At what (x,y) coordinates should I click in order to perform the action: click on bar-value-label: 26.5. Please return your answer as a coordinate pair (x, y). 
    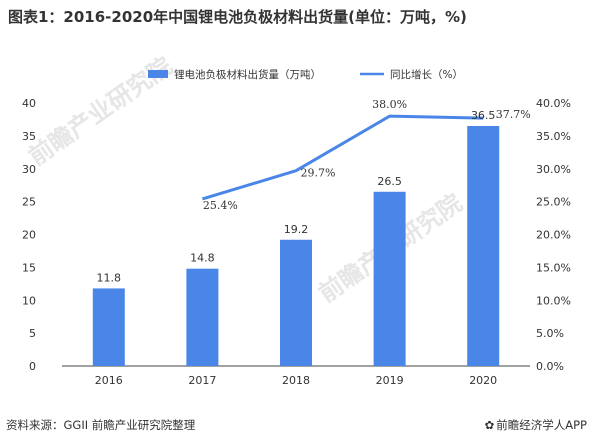
    Looking at the image, I should click on (389, 181).